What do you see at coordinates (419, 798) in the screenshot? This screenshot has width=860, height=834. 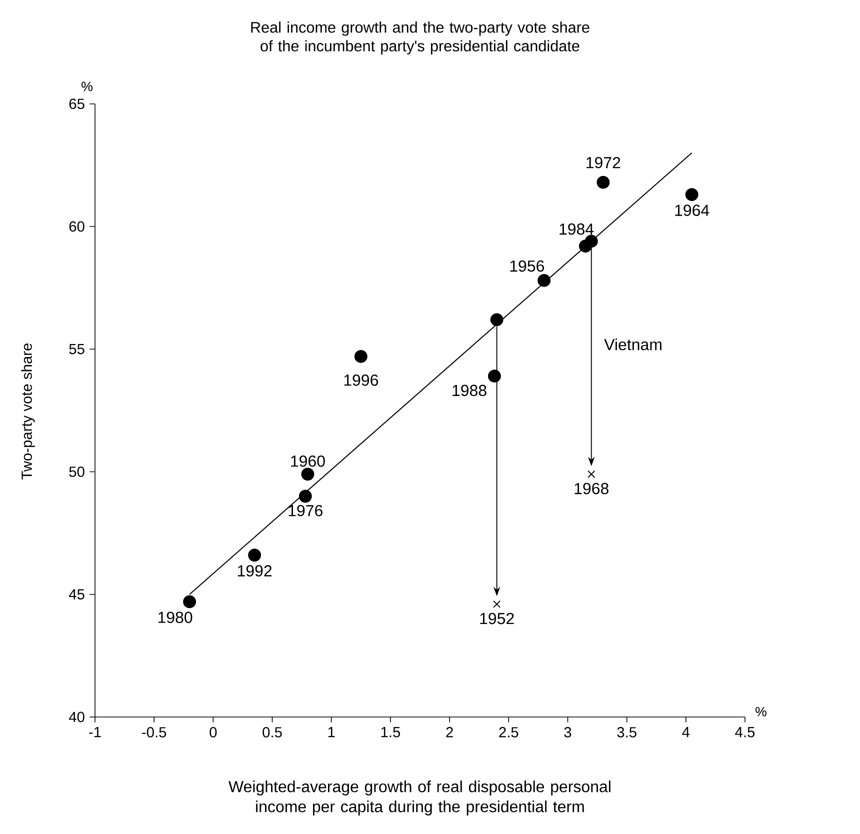 I see `x-axis-title: Weighted-average growth of real disposable personal income per capita during the presidential term` at bounding box center [419, 798].